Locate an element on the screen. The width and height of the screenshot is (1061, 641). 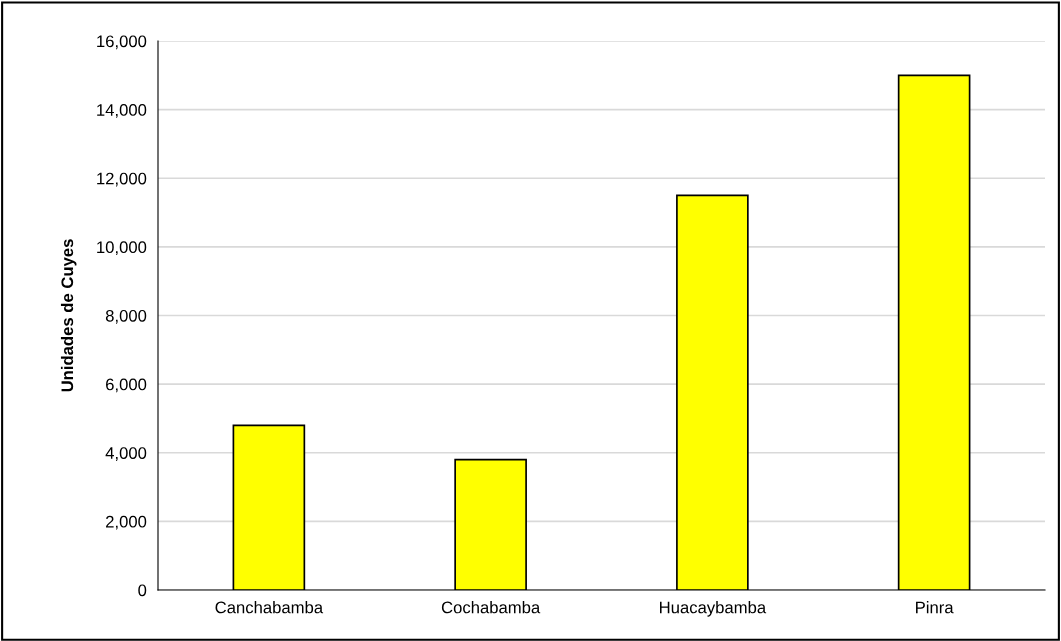
y-tick-label: 2,000 is located at coordinates (126, 522).